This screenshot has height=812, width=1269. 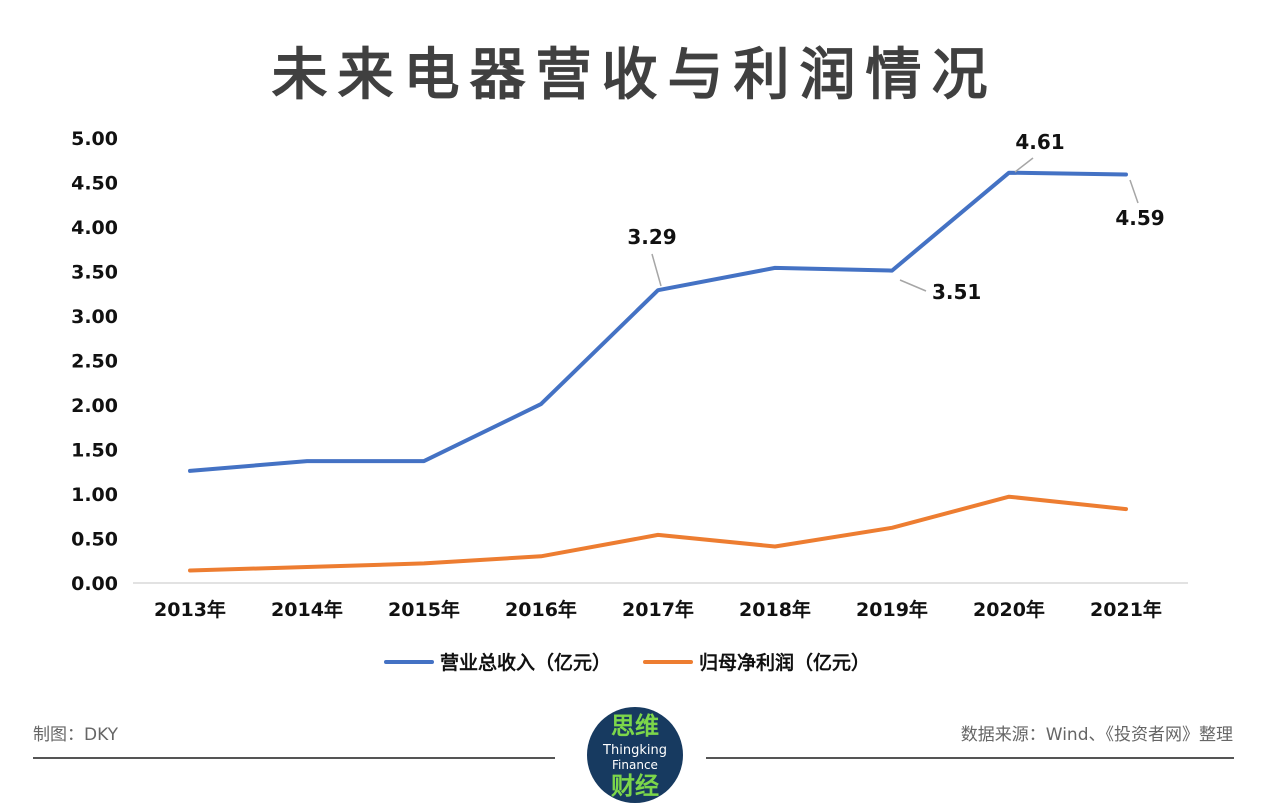 What do you see at coordinates (784, 662) in the screenshot?
I see `legend-label: 归母净利润（亿元）` at bounding box center [784, 662].